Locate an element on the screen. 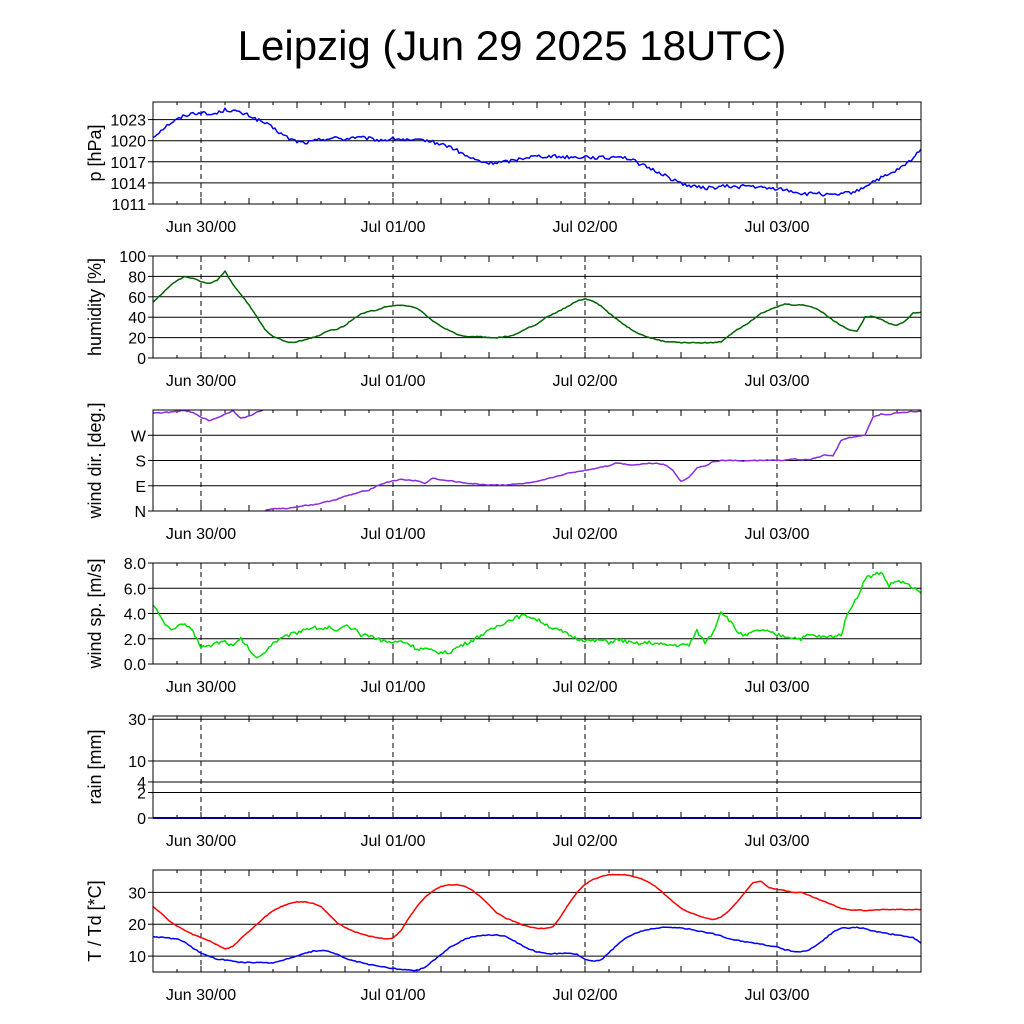 The height and width of the screenshot is (1024, 1024). y-tick-label: 1017 is located at coordinates (128, 163).